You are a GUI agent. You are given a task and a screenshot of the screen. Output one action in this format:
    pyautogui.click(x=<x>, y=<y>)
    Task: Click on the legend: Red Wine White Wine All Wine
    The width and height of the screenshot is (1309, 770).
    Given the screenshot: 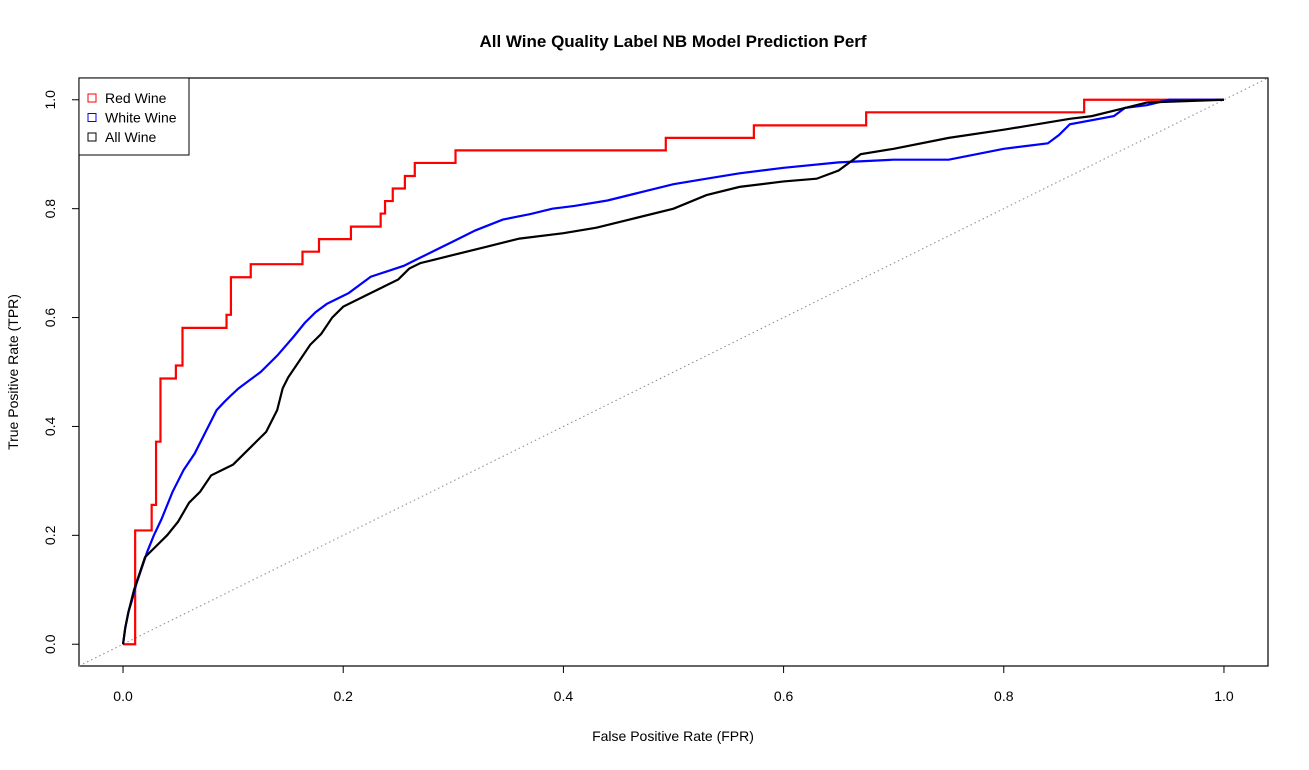 What is the action you would take?
    pyautogui.click(x=134, y=116)
    